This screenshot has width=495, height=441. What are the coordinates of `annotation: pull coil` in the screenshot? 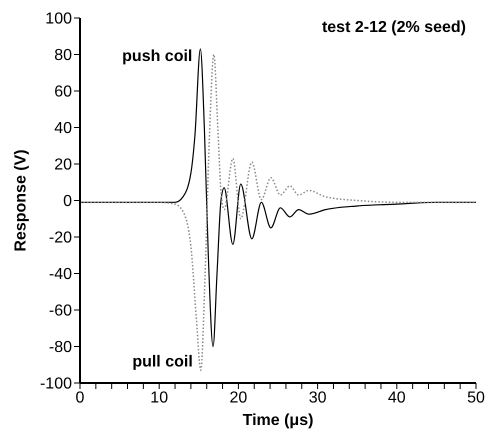 It's located at (162, 361).